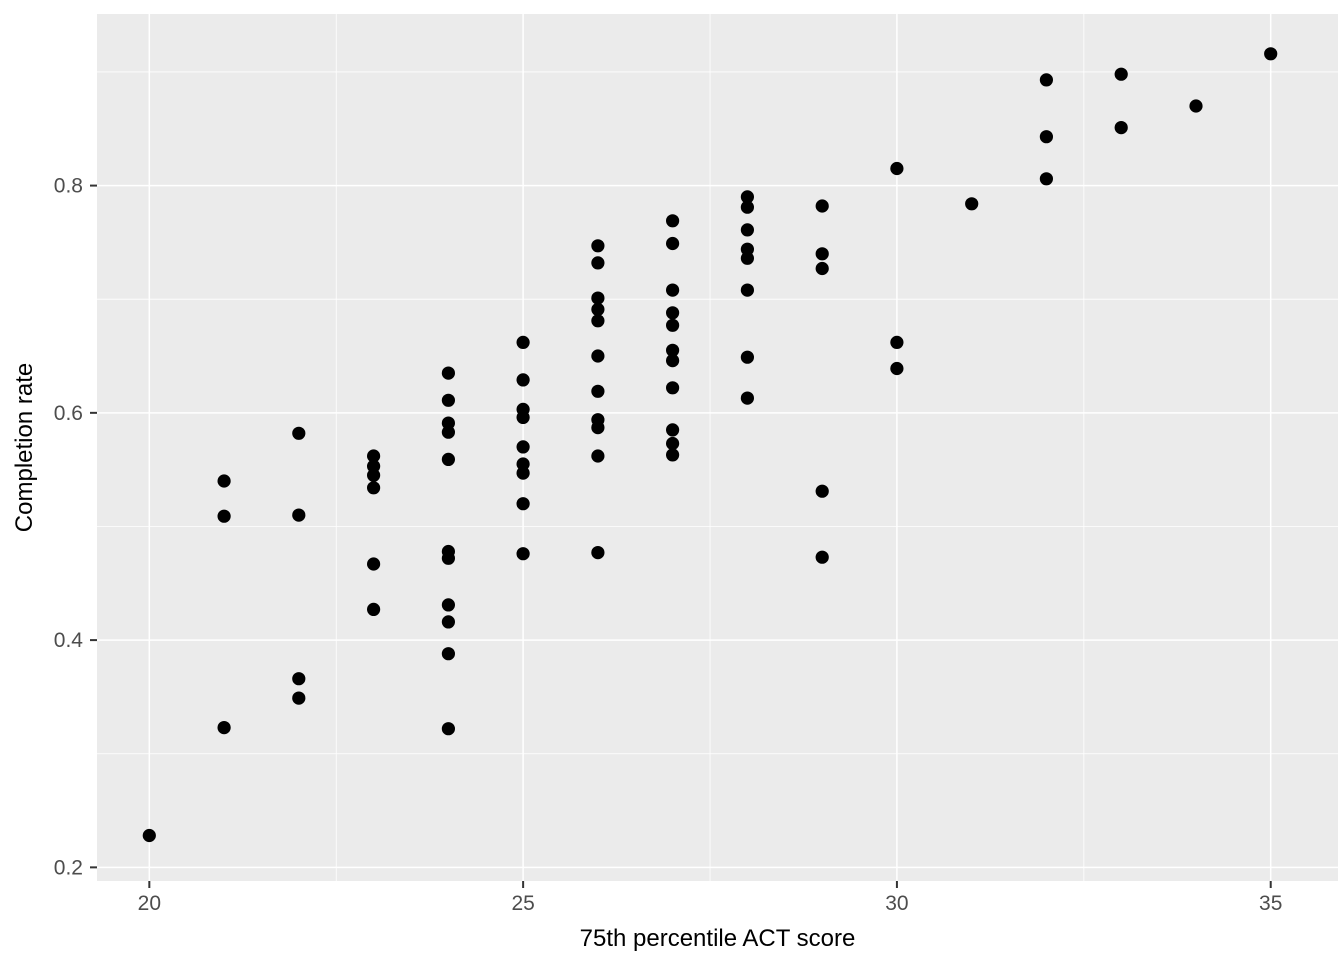 The height and width of the screenshot is (965, 1344). Describe the element at coordinates (68, 186) in the screenshot. I see `y-tick-label: 0.8` at that location.